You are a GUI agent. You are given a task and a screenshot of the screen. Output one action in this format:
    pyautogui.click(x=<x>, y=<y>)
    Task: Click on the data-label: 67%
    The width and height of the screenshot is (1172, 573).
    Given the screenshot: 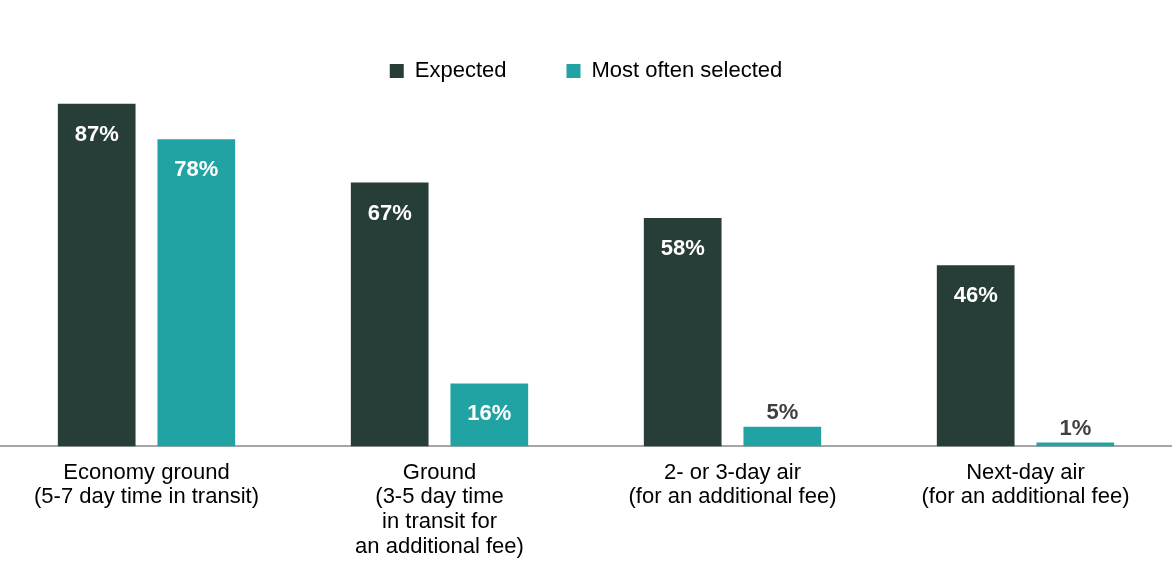 What is the action you would take?
    pyautogui.click(x=389, y=212)
    